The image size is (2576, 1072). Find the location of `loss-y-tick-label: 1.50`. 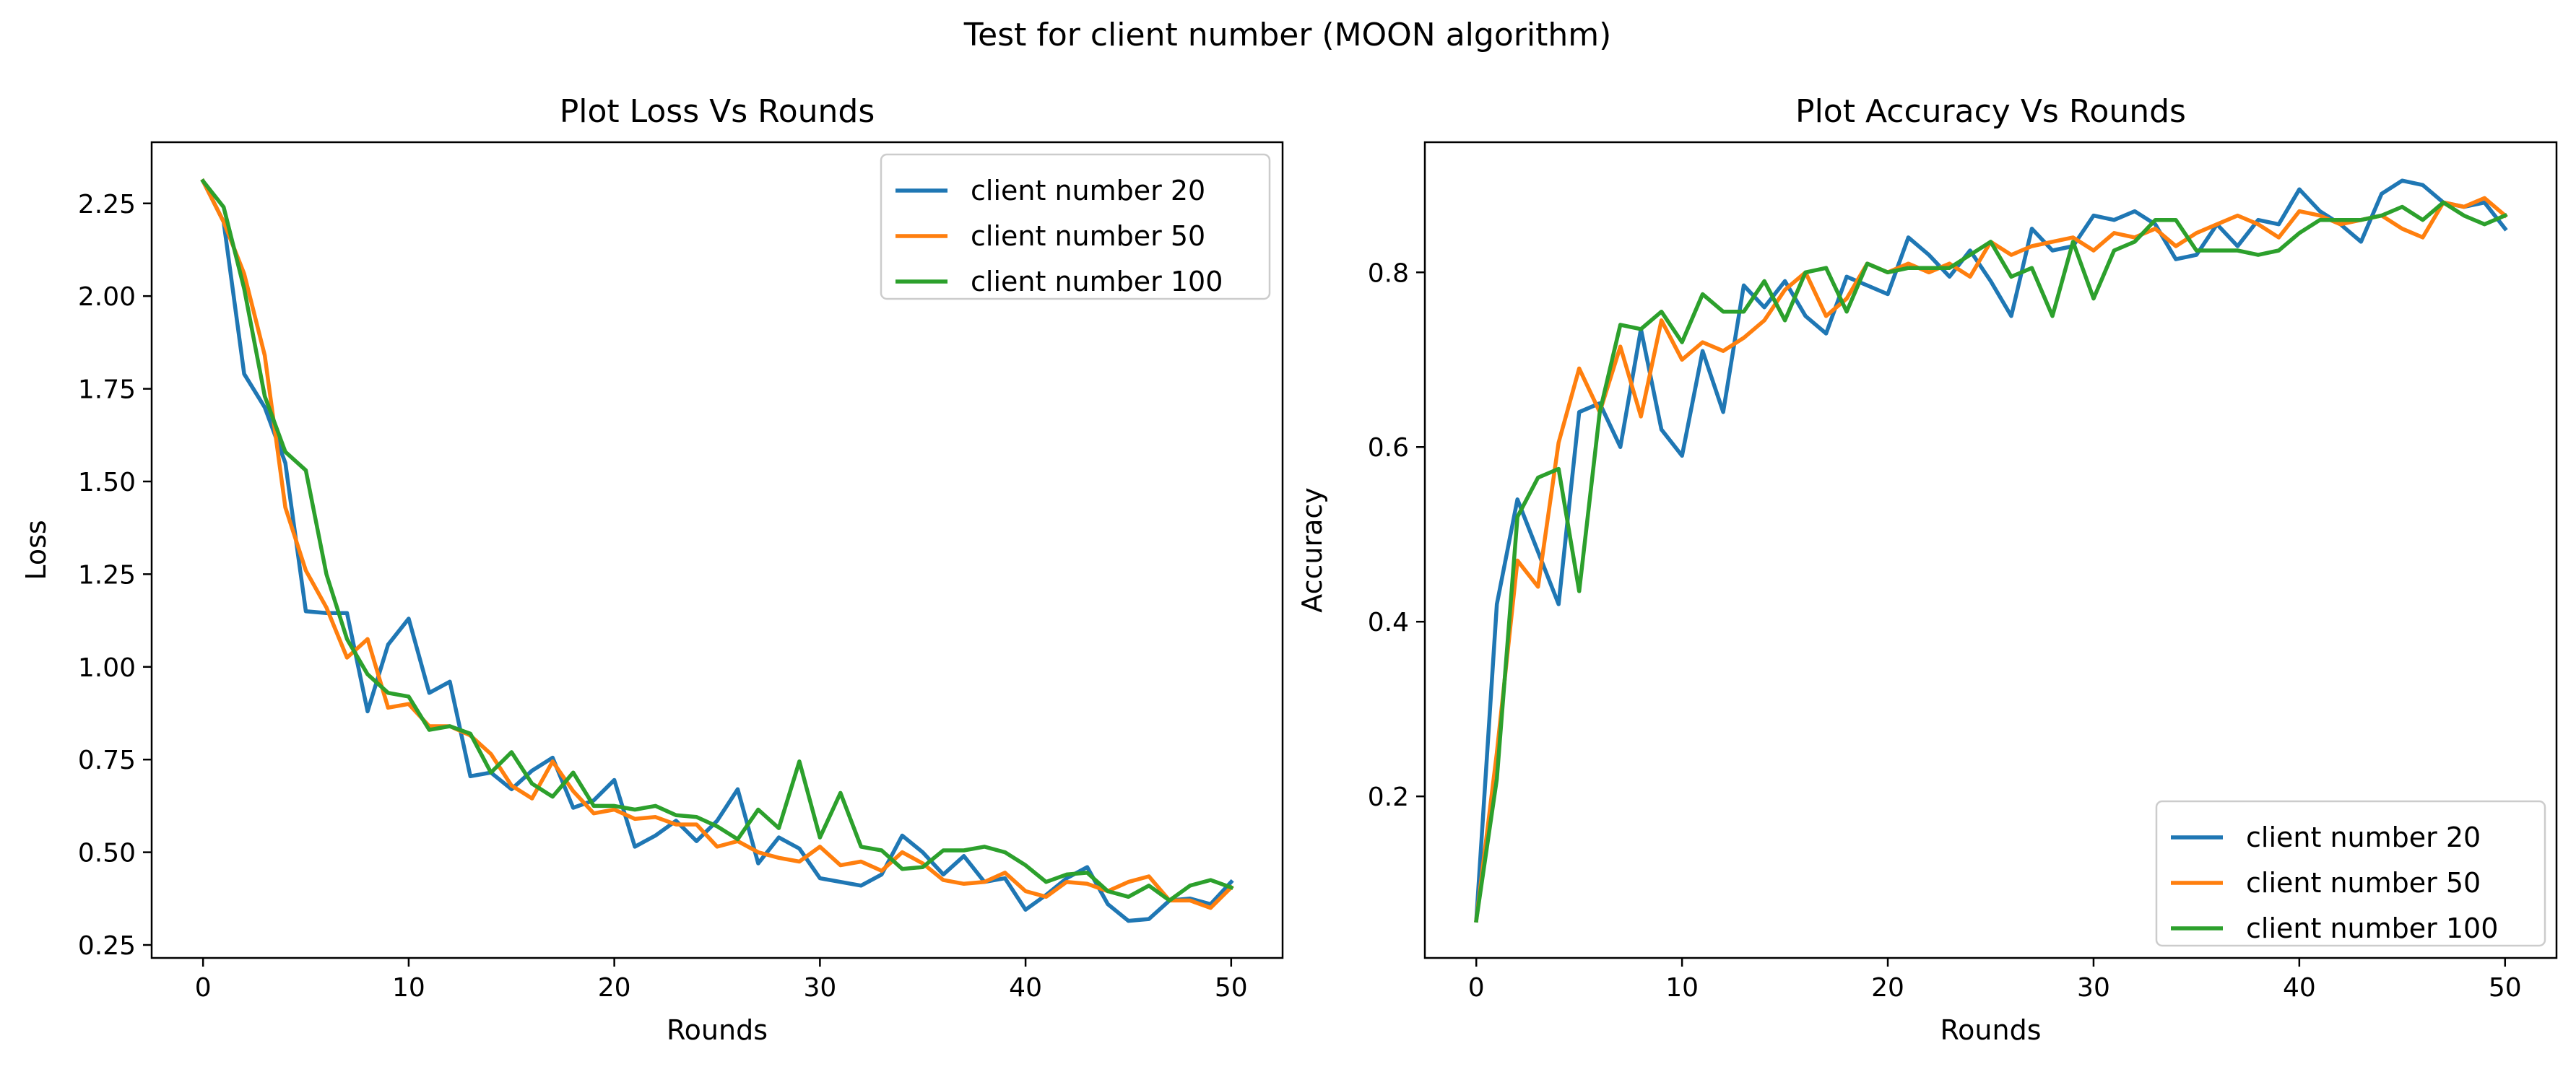

loss-y-tick-label: 1.50 is located at coordinates (107, 482).